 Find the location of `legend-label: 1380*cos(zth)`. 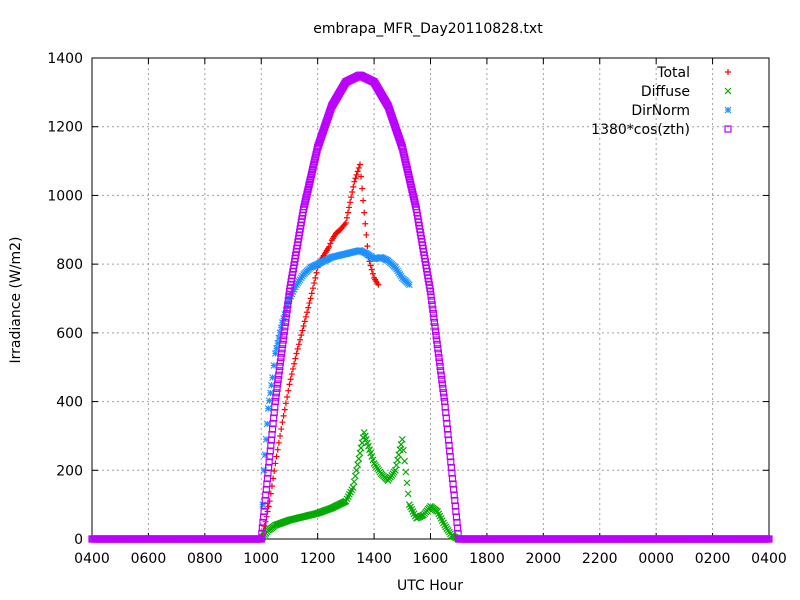

legend-label: 1380*cos(zth) is located at coordinates (640, 130).